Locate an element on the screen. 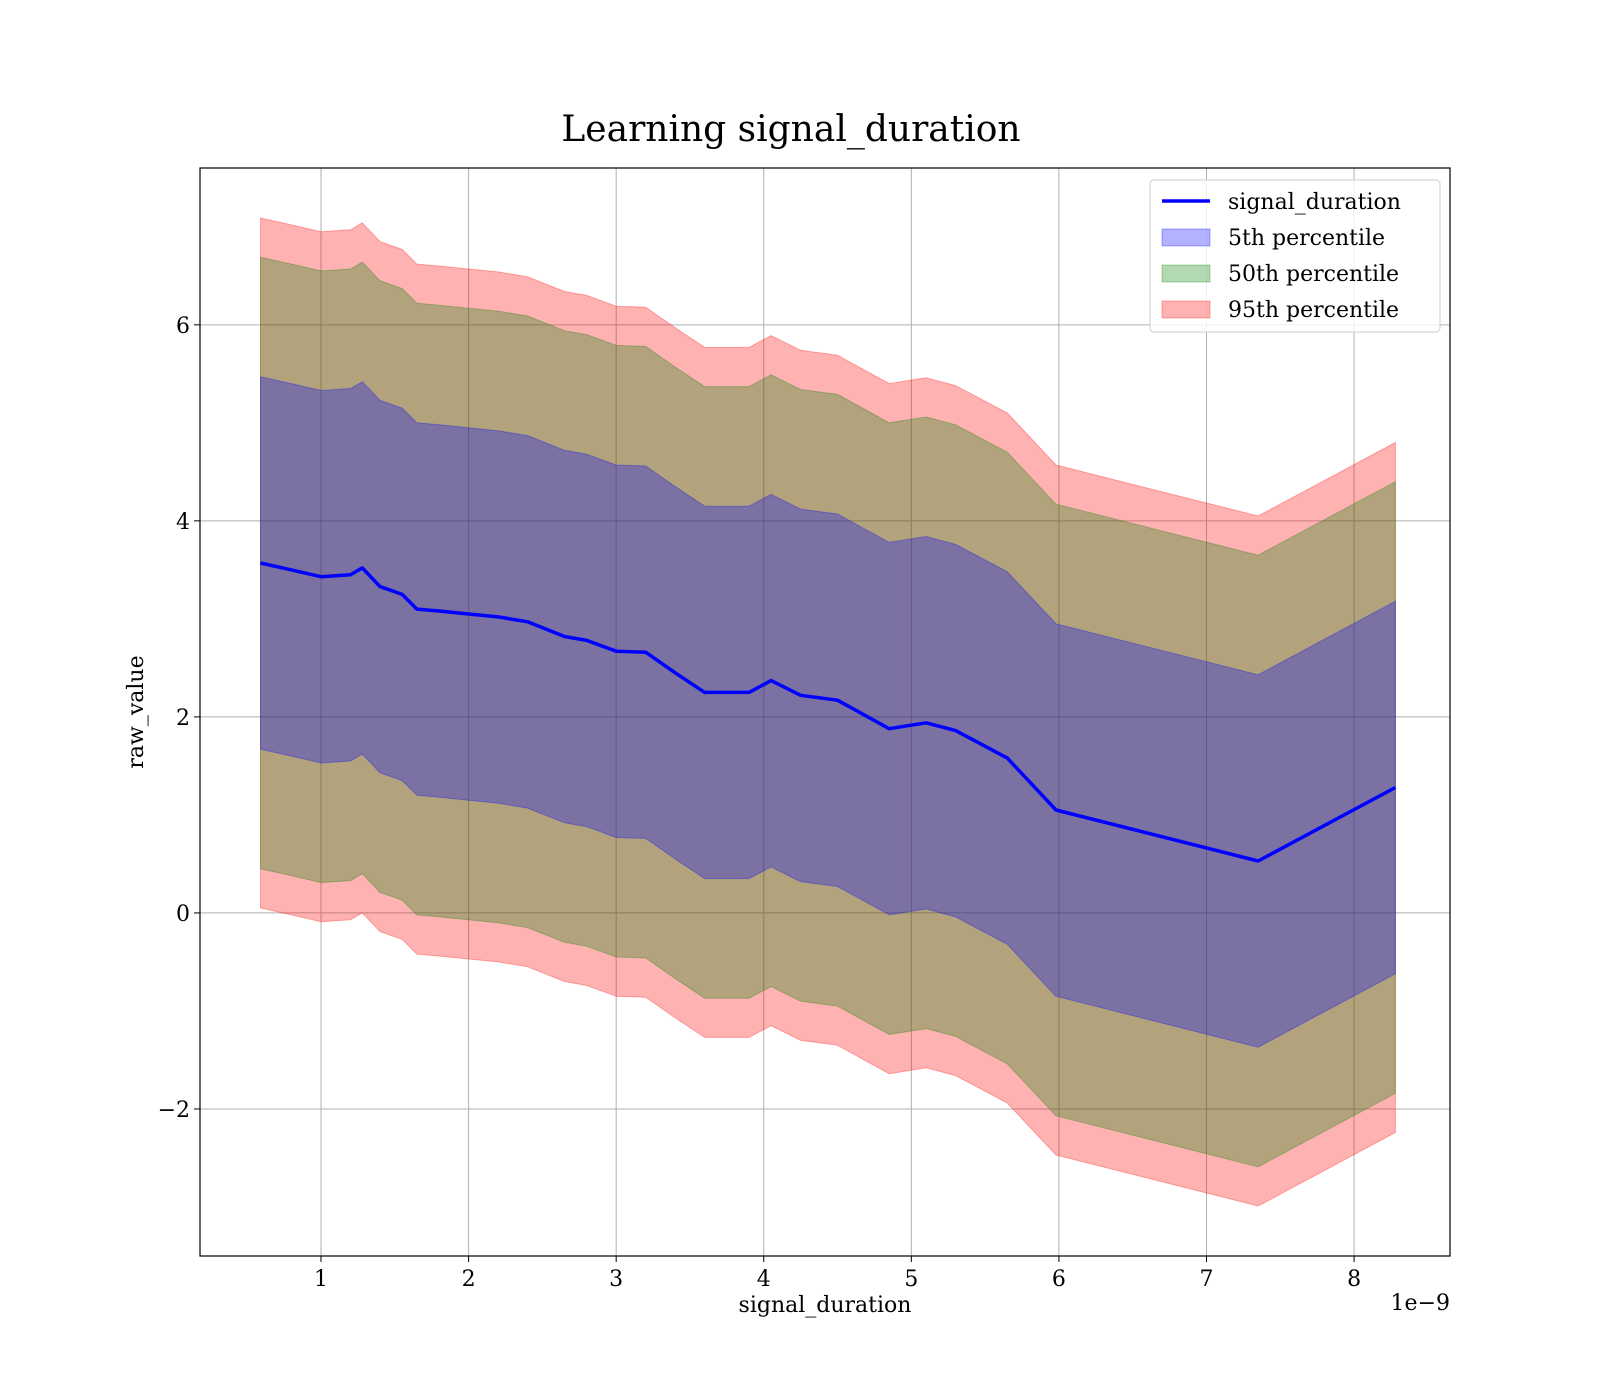  legend-label: signal_duration is located at coordinates (1314, 202).